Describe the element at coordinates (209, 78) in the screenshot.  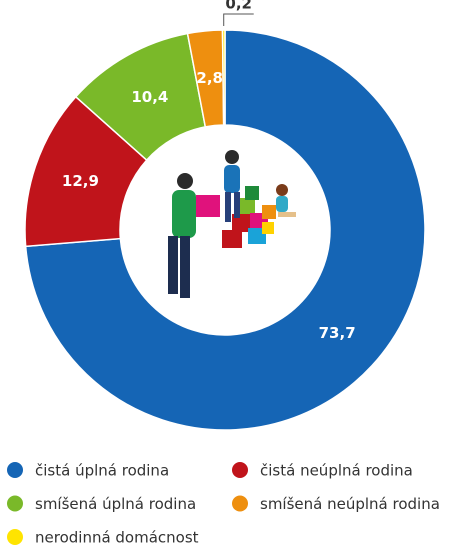
I see `value-label: 2,8` at that location.